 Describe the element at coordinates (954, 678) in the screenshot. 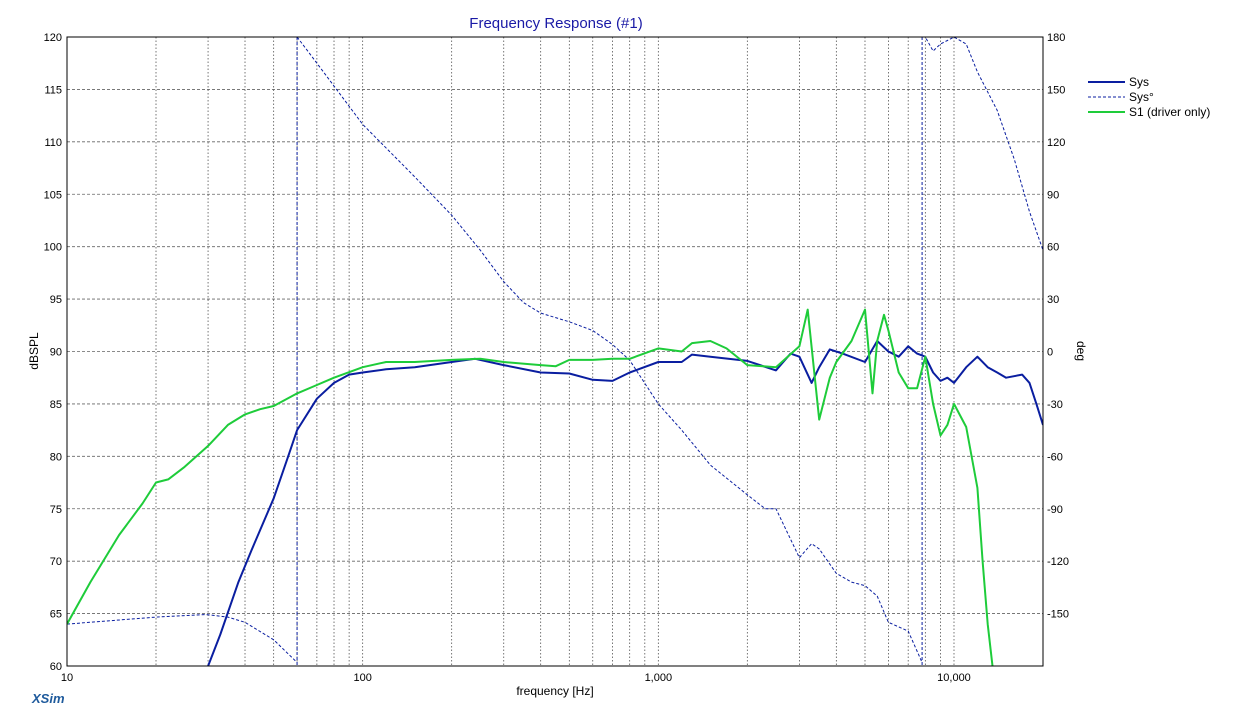

I see `x-tick-label: 10,000` at that location.